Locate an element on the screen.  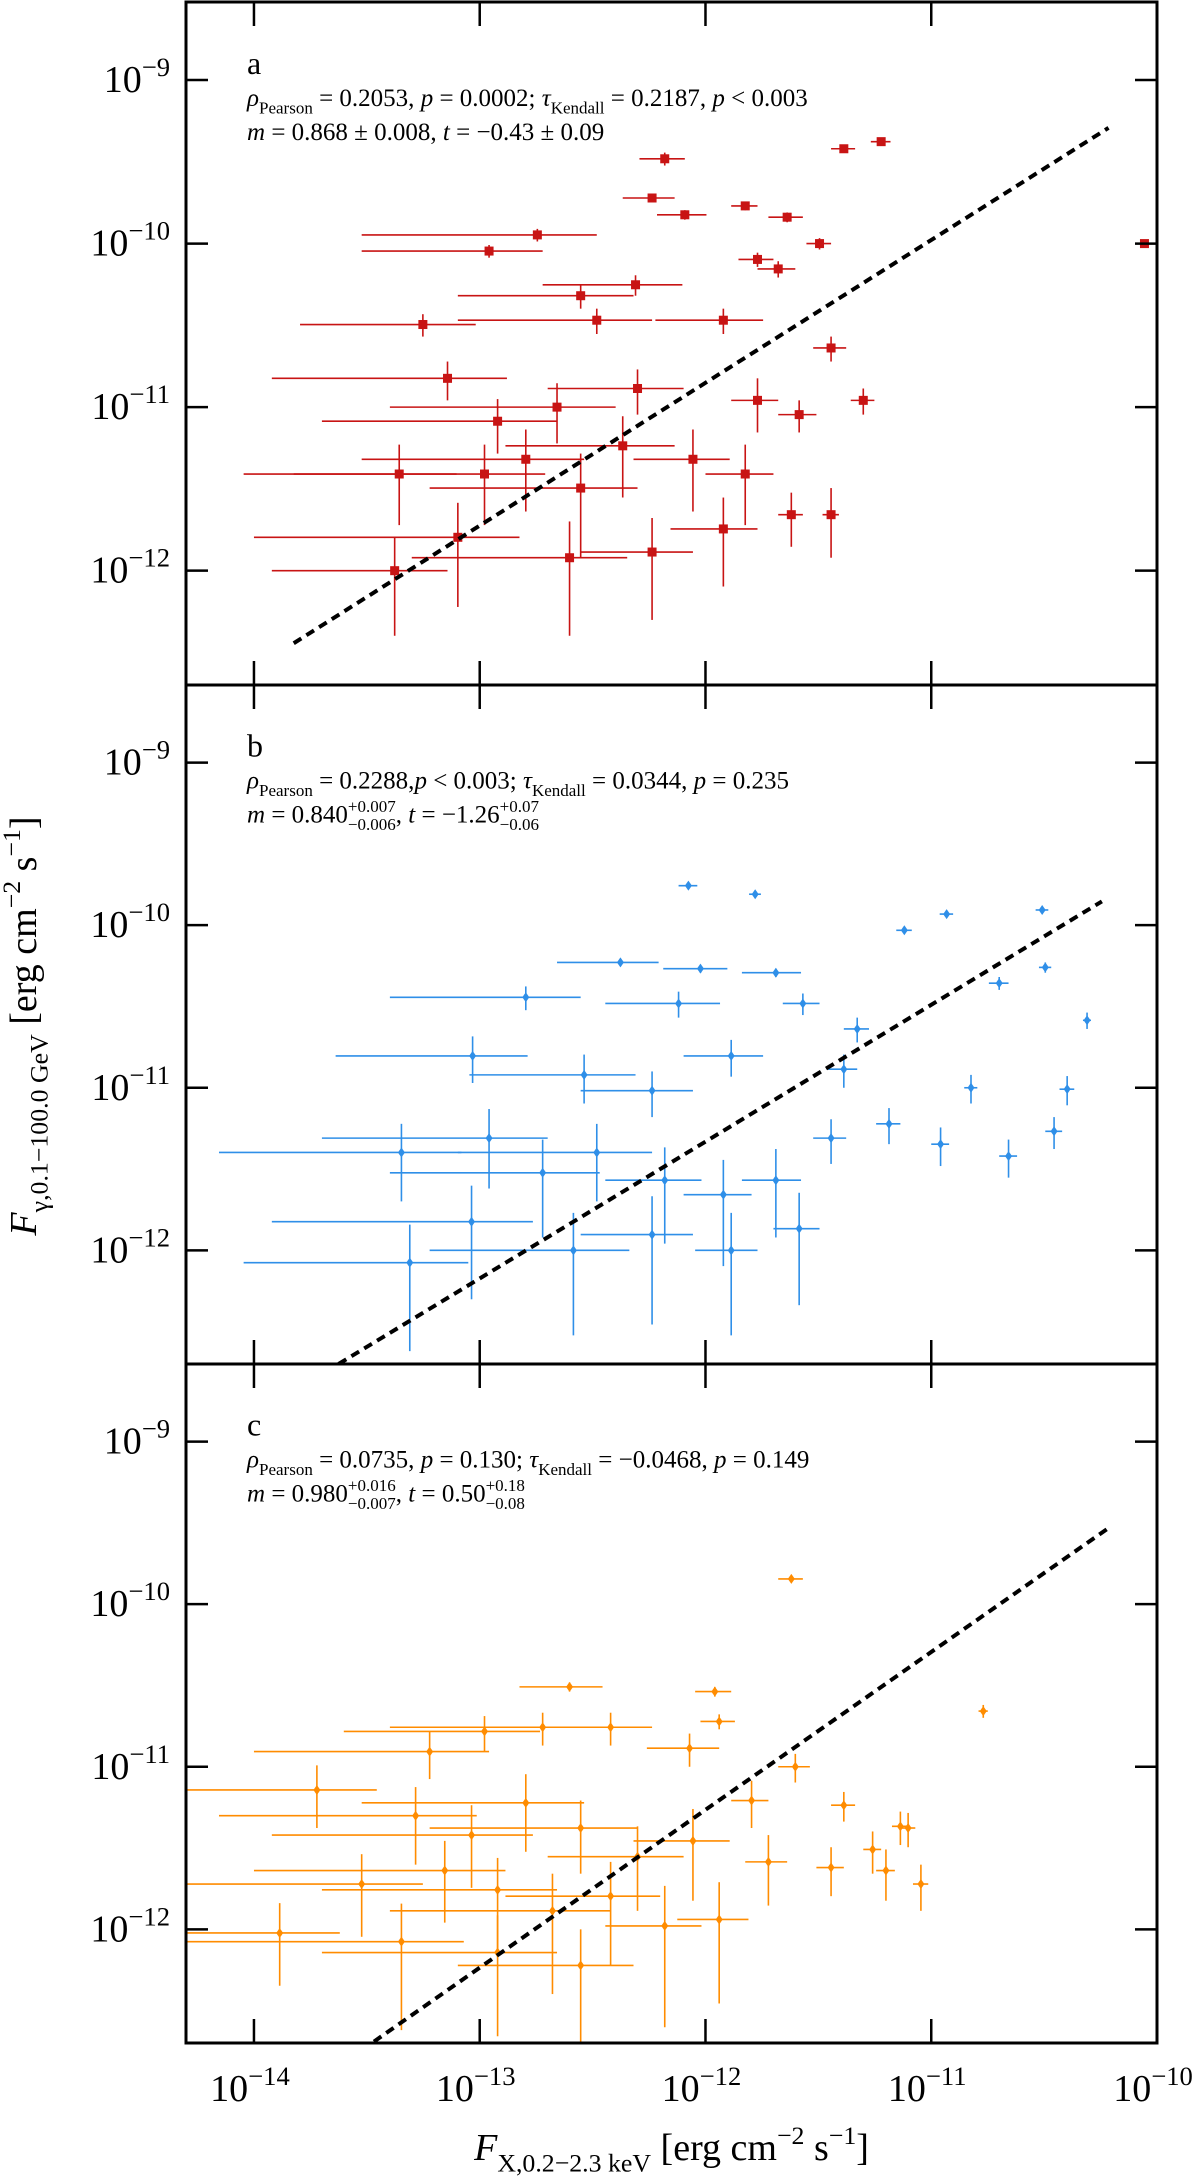
text-segment: t is located at coordinates (412, 815).